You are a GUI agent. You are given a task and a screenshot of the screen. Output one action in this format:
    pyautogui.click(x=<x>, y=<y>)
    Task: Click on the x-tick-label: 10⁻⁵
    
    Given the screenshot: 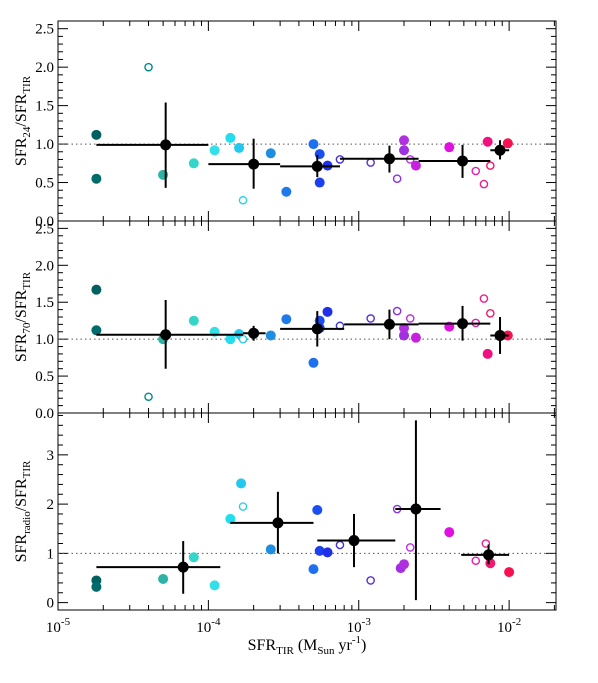 What is the action you would take?
    pyautogui.click(x=58, y=626)
    